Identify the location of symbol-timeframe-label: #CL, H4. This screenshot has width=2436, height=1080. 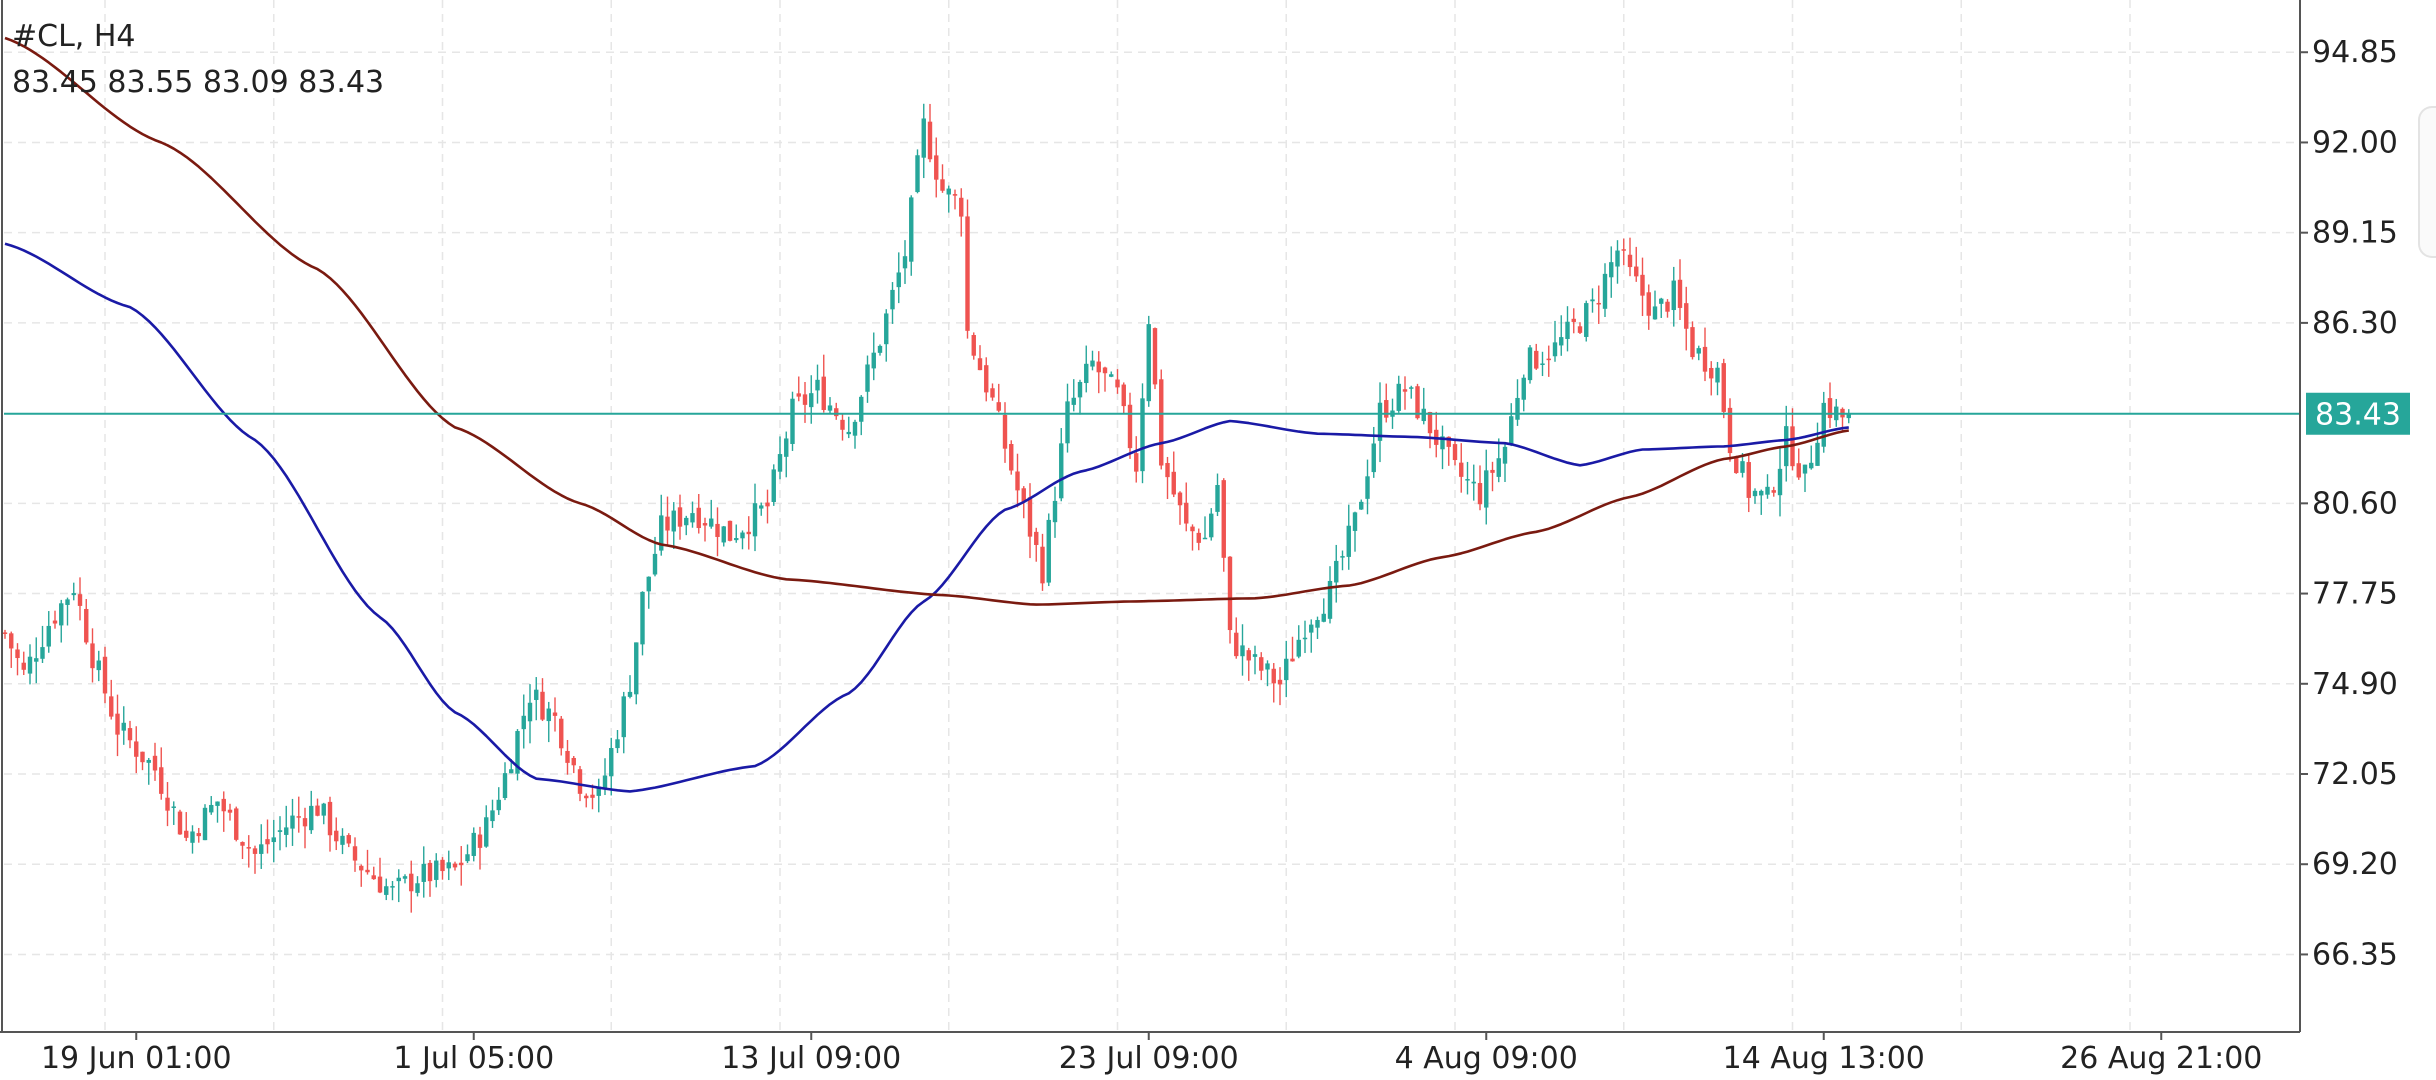
(74, 36).